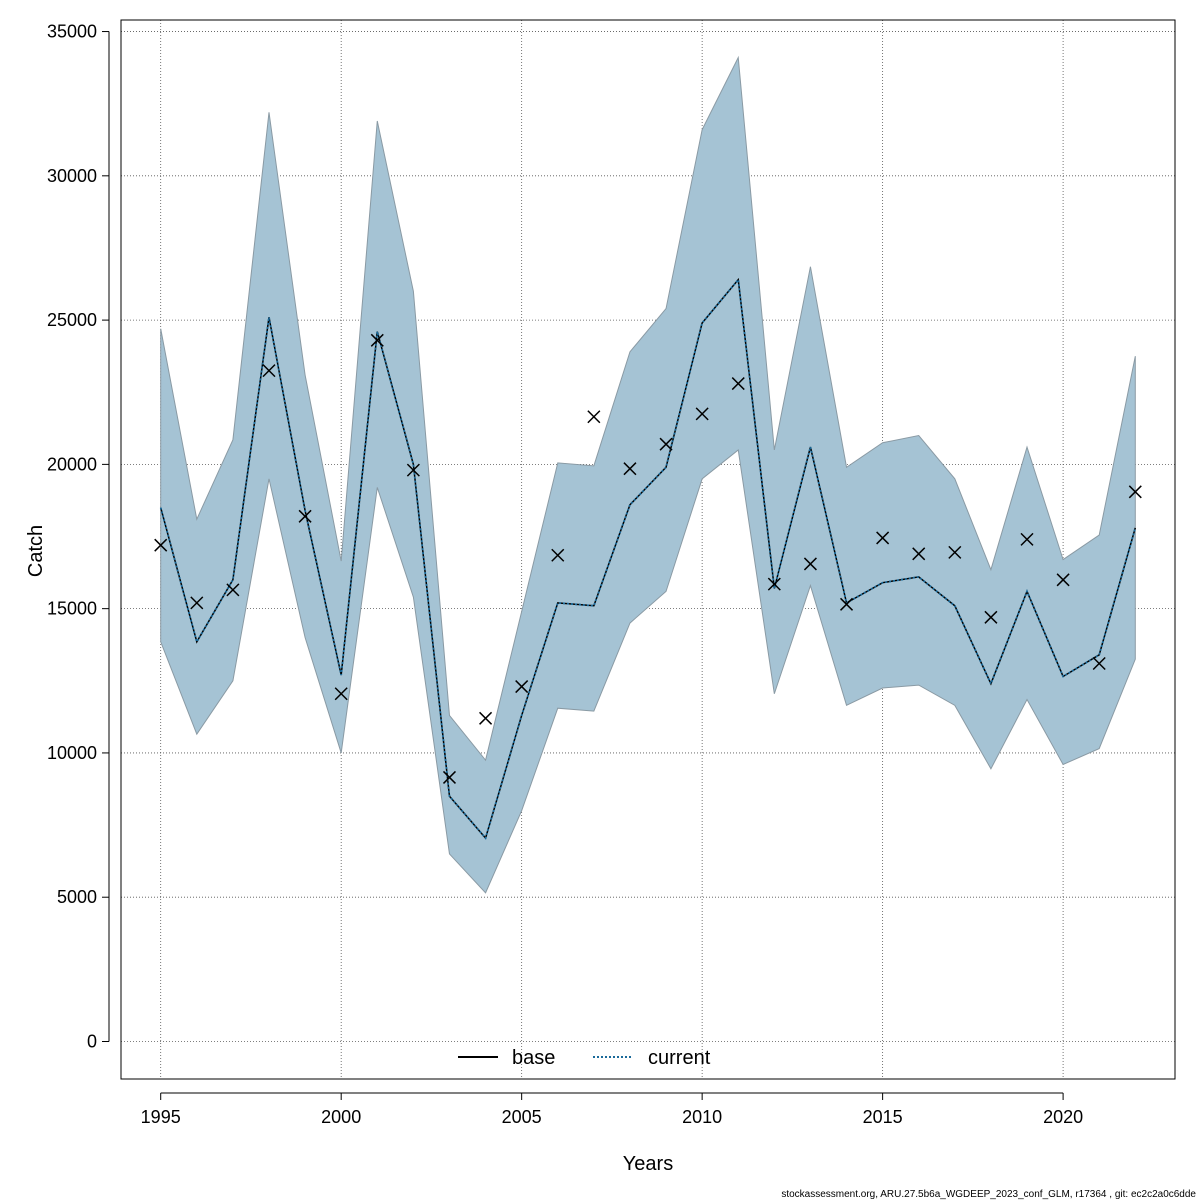 The image size is (1200, 1200). I want to click on x-tick-label: 2015, so click(883, 1117).